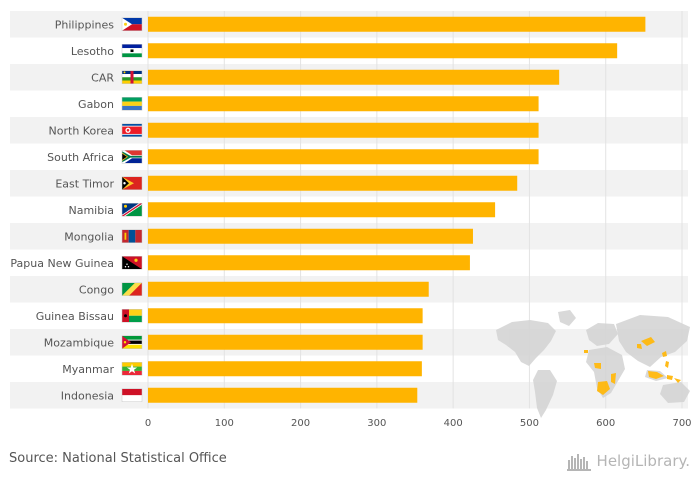  I want to click on category-label: Mongolia, so click(89, 236).